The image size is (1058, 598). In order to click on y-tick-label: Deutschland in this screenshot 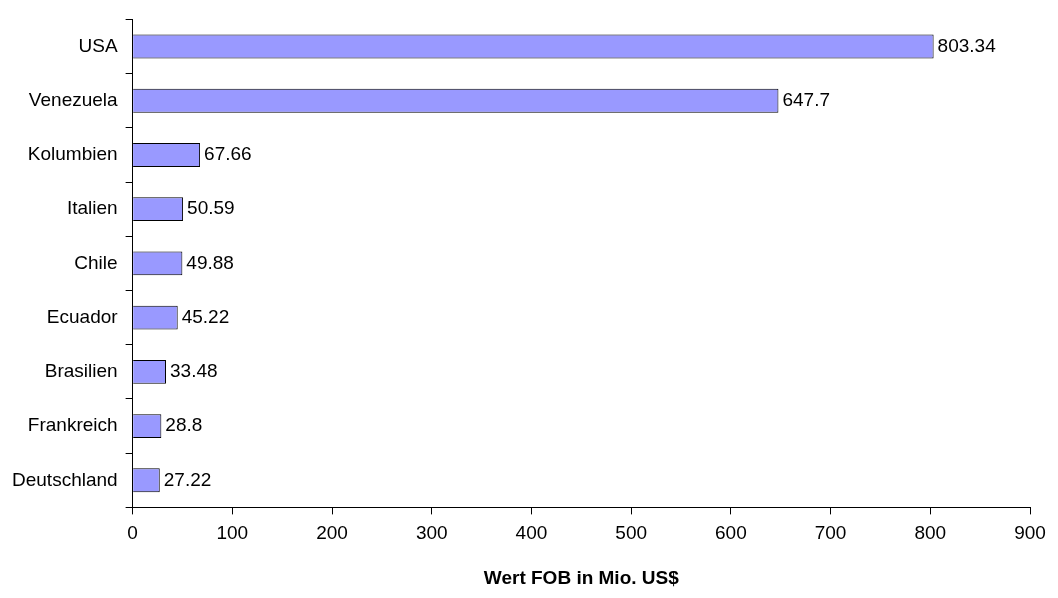, I will do `click(65, 479)`.